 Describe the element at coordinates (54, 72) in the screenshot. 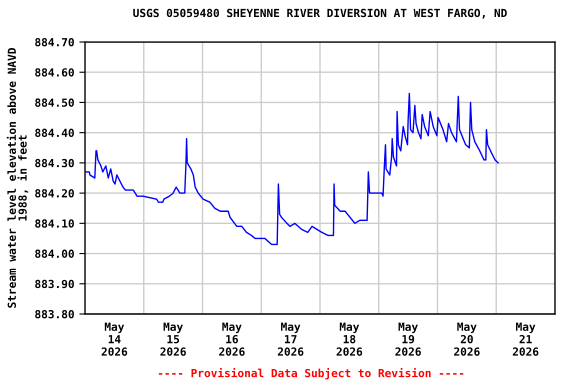

I see `y-tick-label: 884.60` at that location.